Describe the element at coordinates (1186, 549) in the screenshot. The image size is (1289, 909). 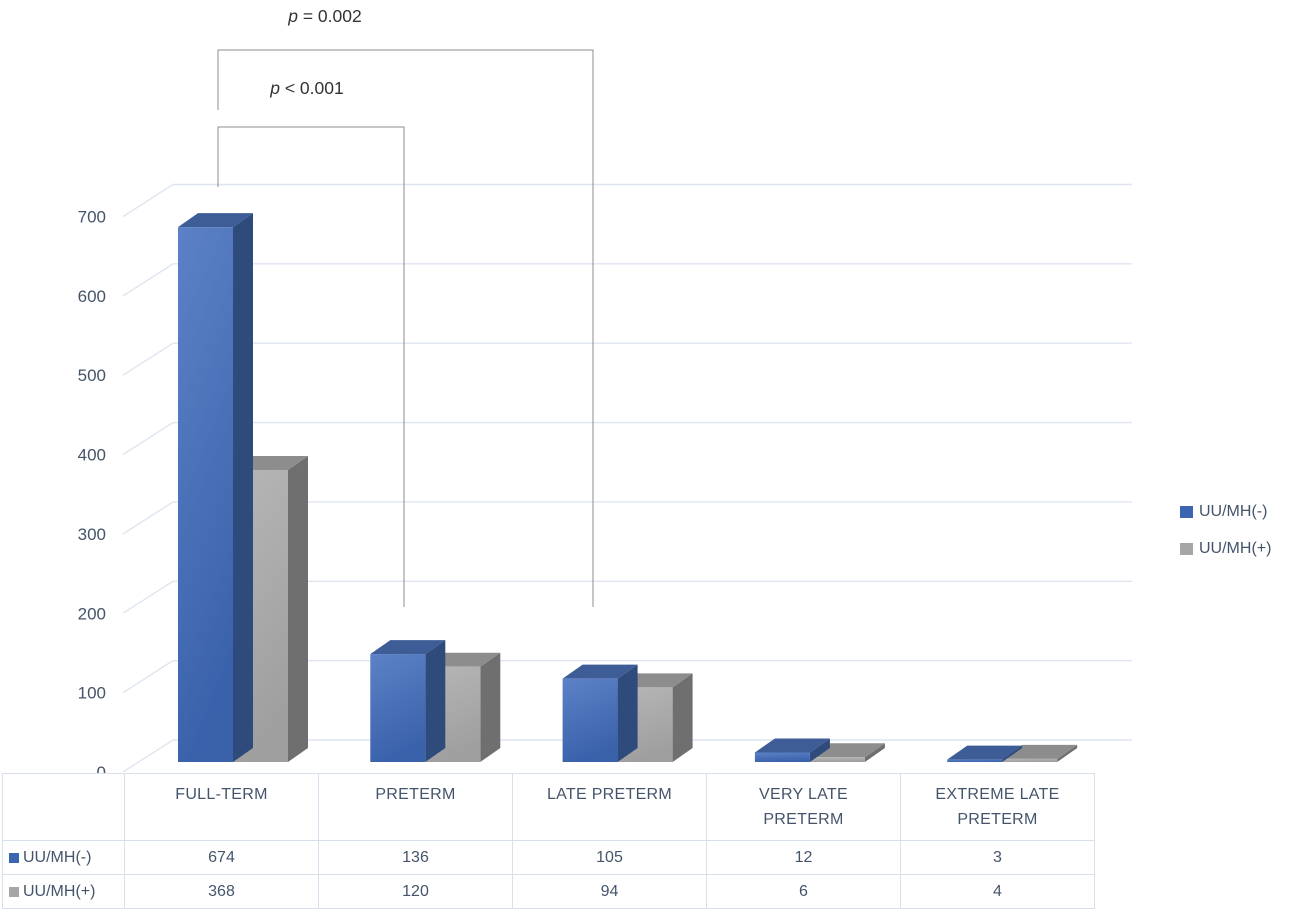
I see `legend-swatch-gray-icon` at that location.